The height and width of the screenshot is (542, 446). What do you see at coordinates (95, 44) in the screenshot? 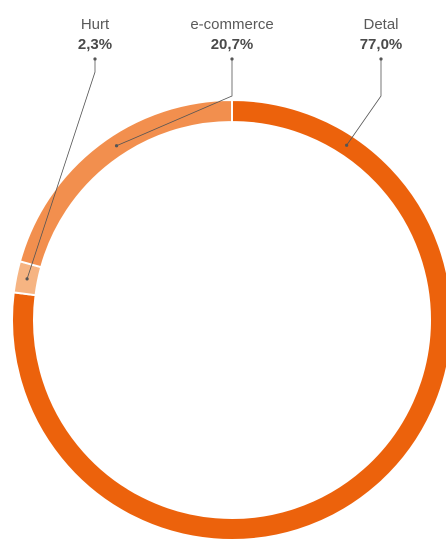
I see `slice-value-hurt: 2,3%` at bounding box center [95, 44].